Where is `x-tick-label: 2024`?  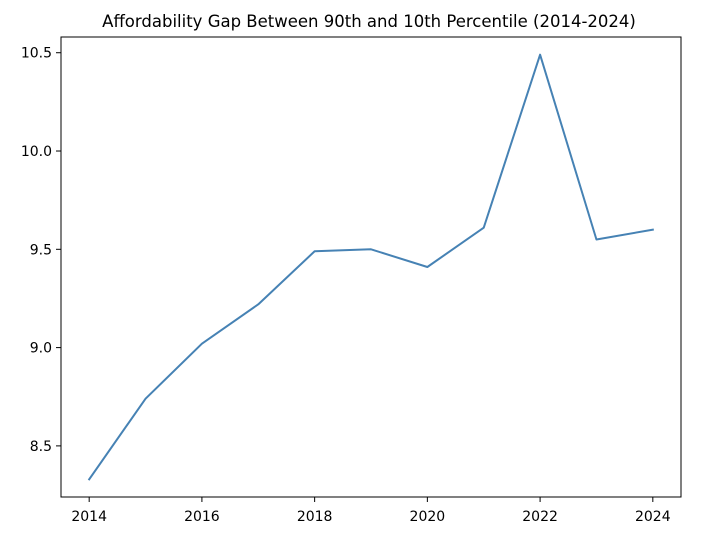 x-tick-label: 2024 is located at coordinates (653, 517).